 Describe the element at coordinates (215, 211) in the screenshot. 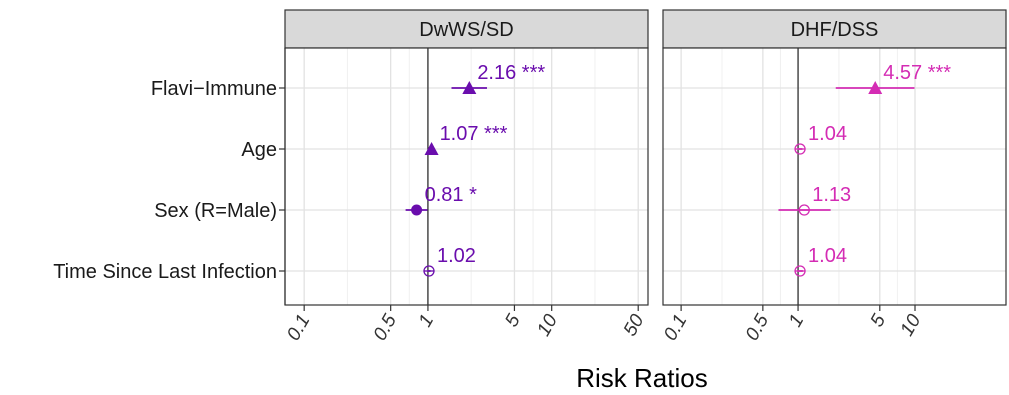

I see `category-label: Sex (R=Male)` at that location.